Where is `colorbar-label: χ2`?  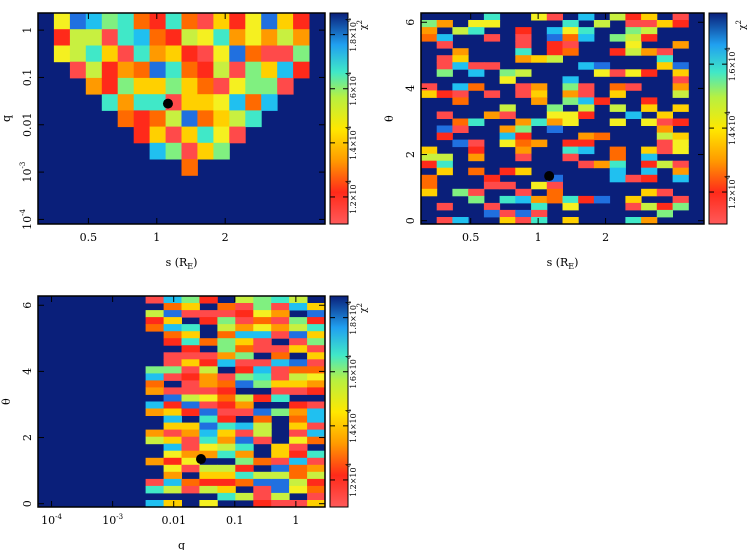
colorbar-label: χ2 is located at coordinates (362, 25).